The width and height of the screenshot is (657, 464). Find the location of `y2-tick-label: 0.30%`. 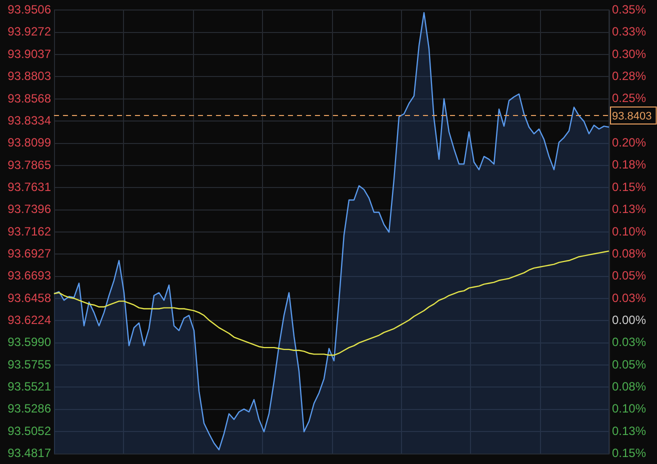

y2-tick-label: 0.30% is located at coordinates (629, 53).